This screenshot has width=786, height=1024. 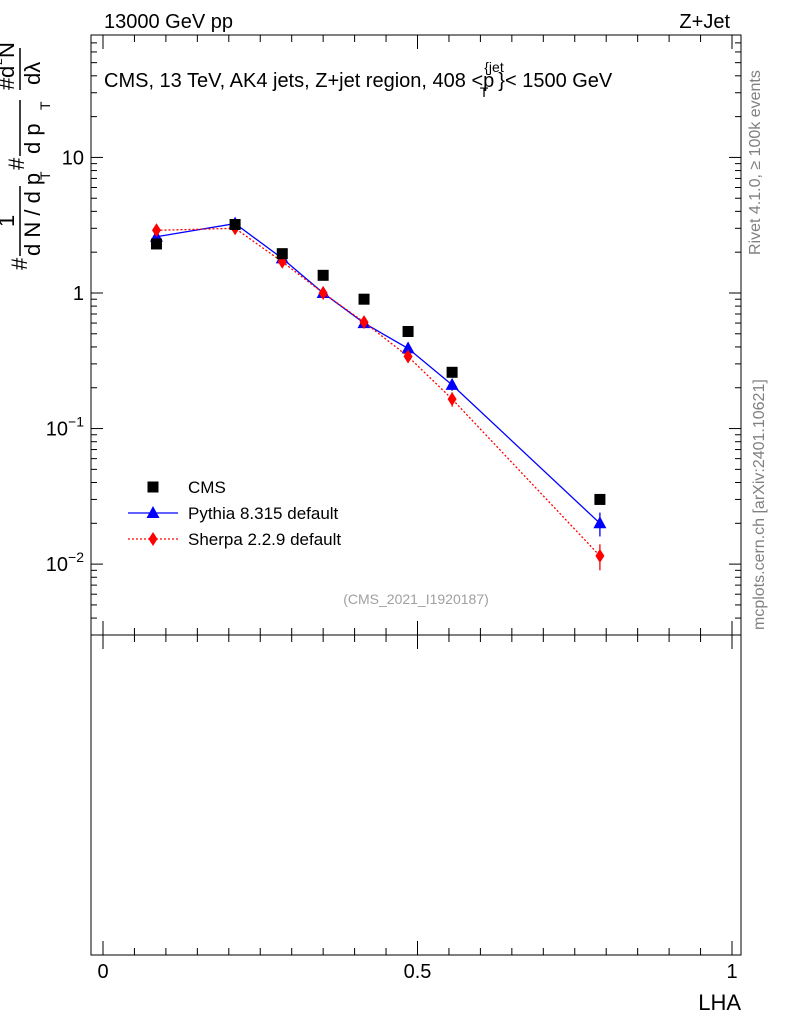 What do you see at coordinates (186, 487) in the screenshot?
I see `legend-entry: CMS` at bounding box center [186, 487].